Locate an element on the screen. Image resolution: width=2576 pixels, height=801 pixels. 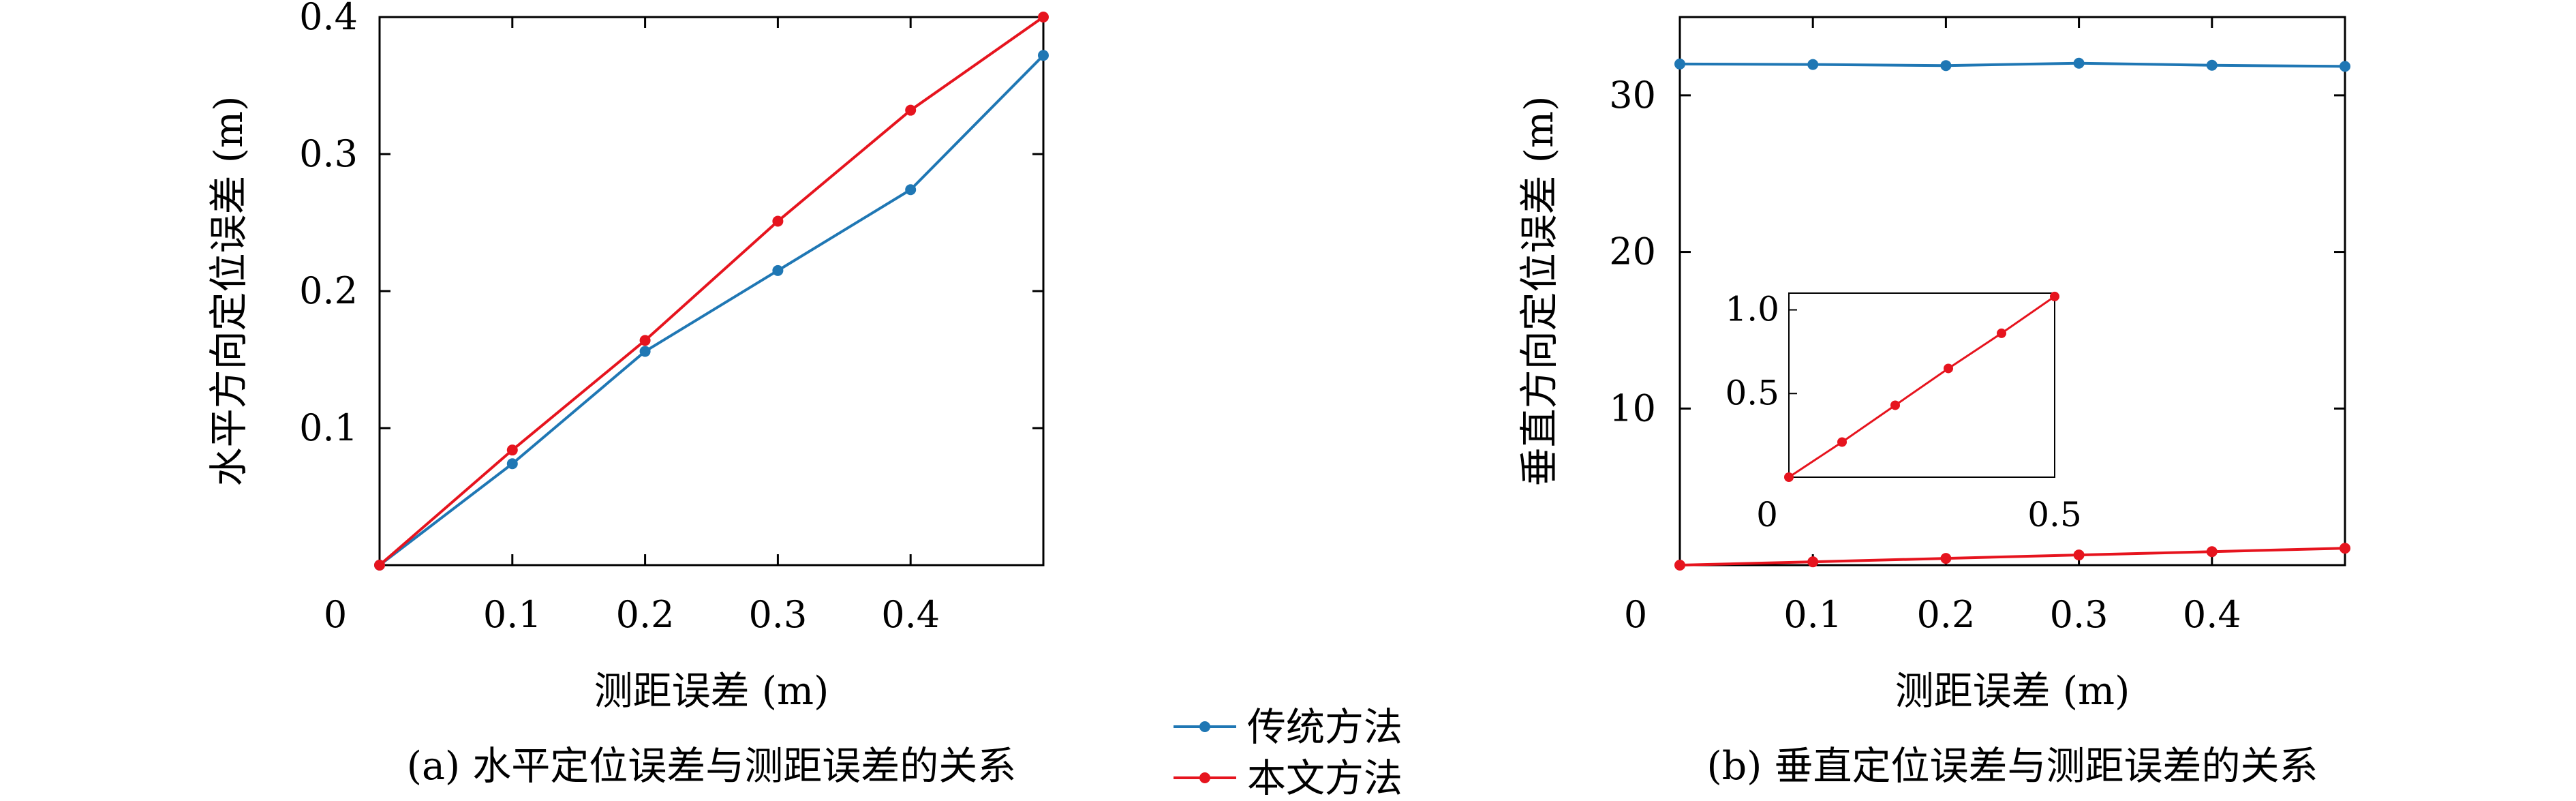
y-tick-label: 0.2 is located at coordinates (328, 290).